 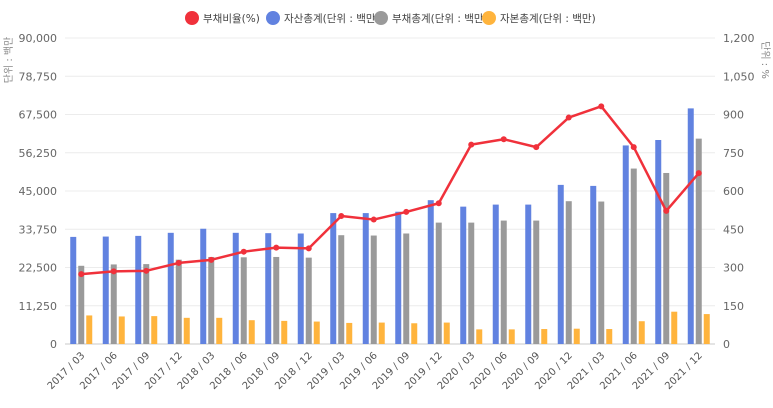 I want to click on right-axis-title: 단위 : %, so click(x=765, y=60).